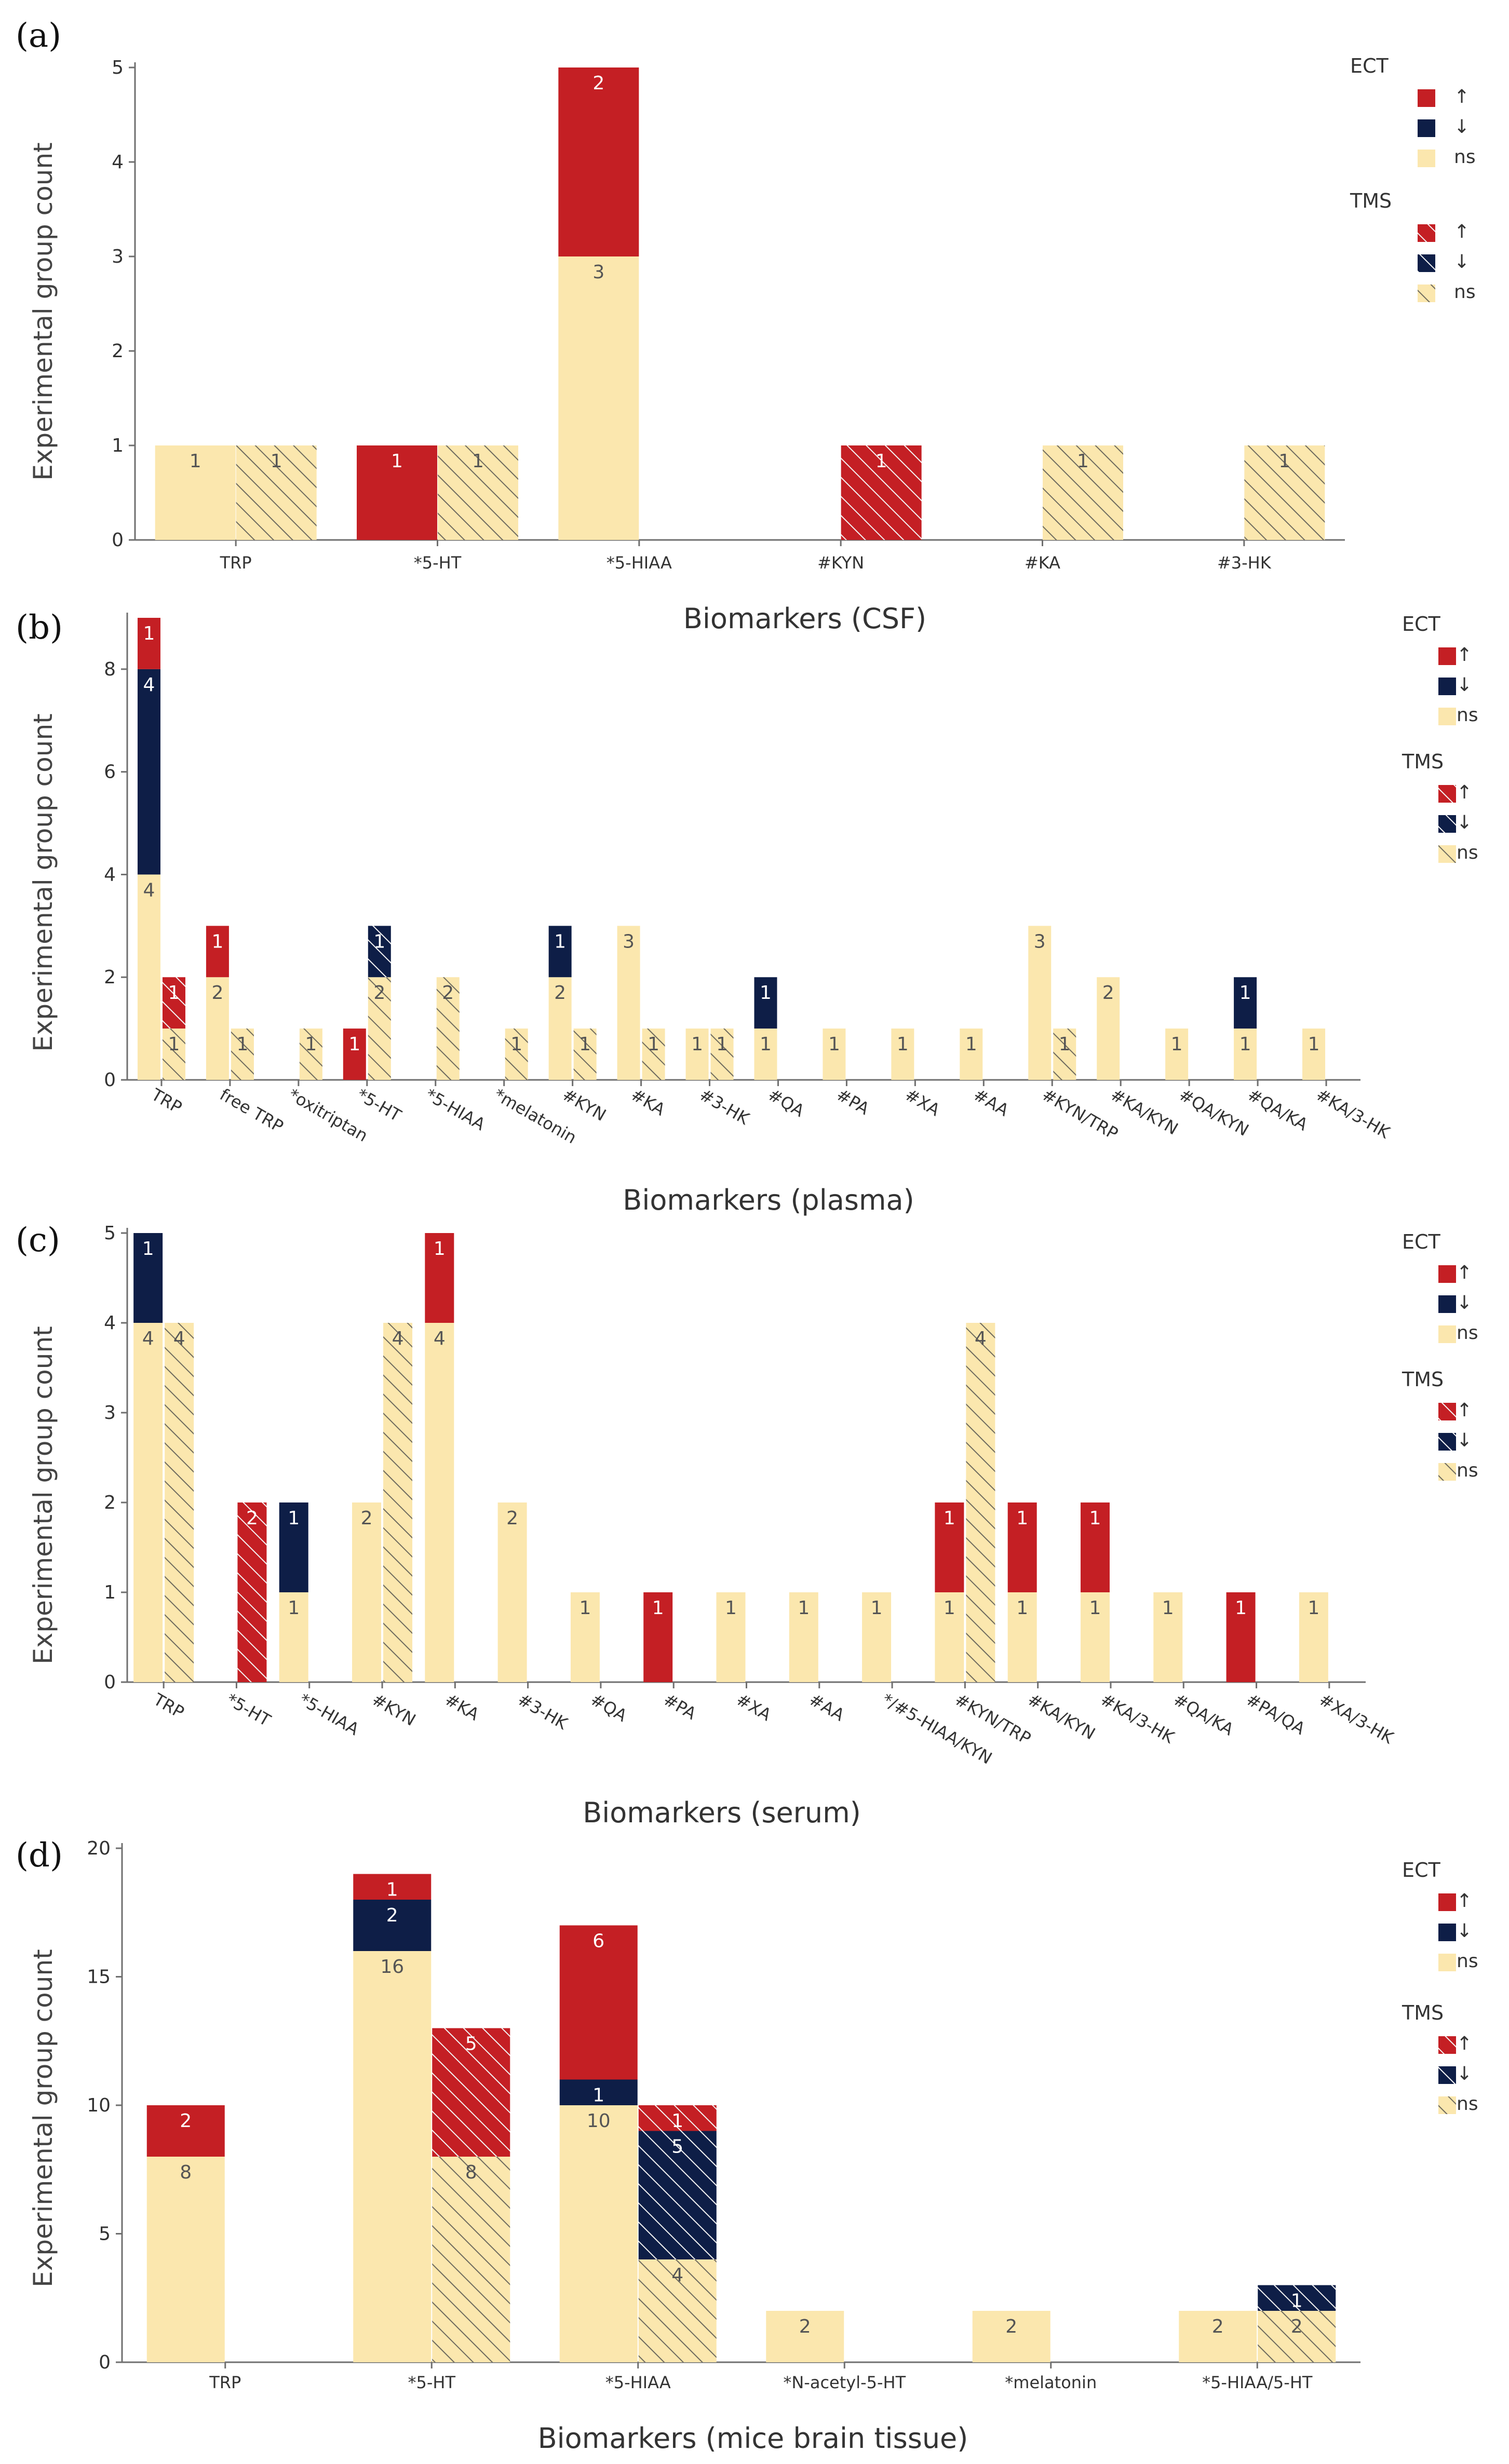 The height and width of the screenshot is (2464, 1509). Describe the element at coordinates (1353, 1114) in the screenshot. I see `x-tick-label: #KA/3-HK` at that location.